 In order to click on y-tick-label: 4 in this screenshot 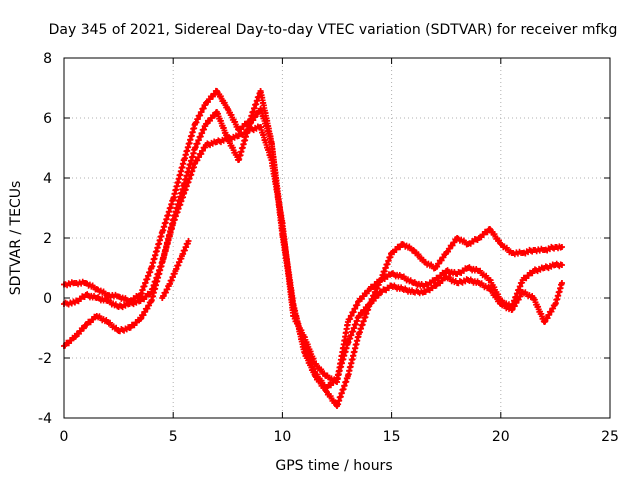, I will do `click(47, 179)`.